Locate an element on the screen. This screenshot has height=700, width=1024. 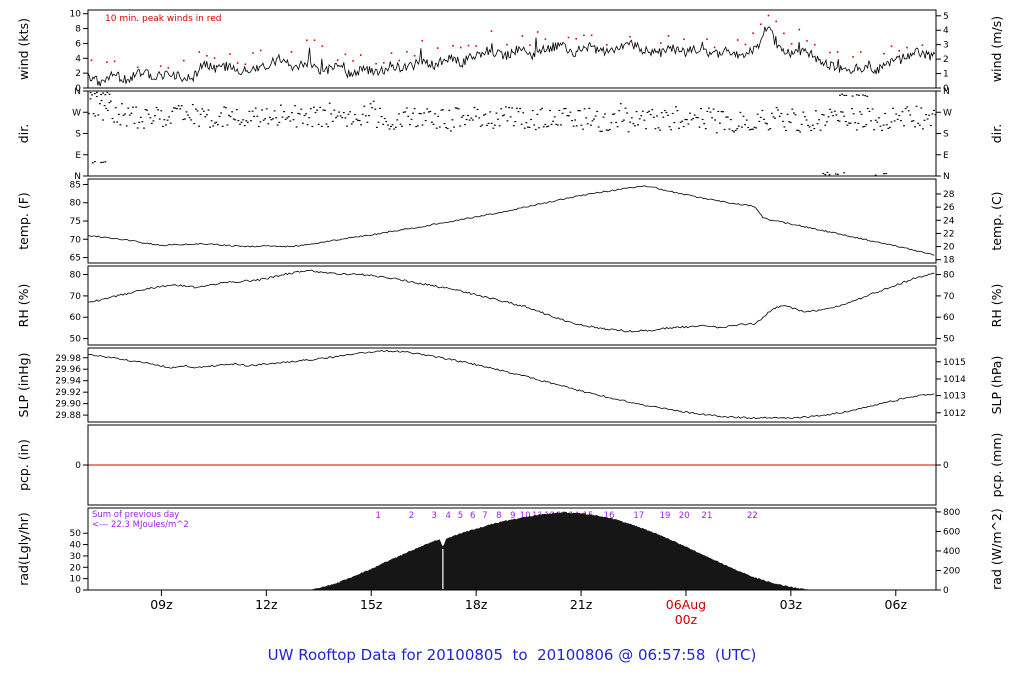
x-tick-label: 21z is located at coordinates (581, 604).